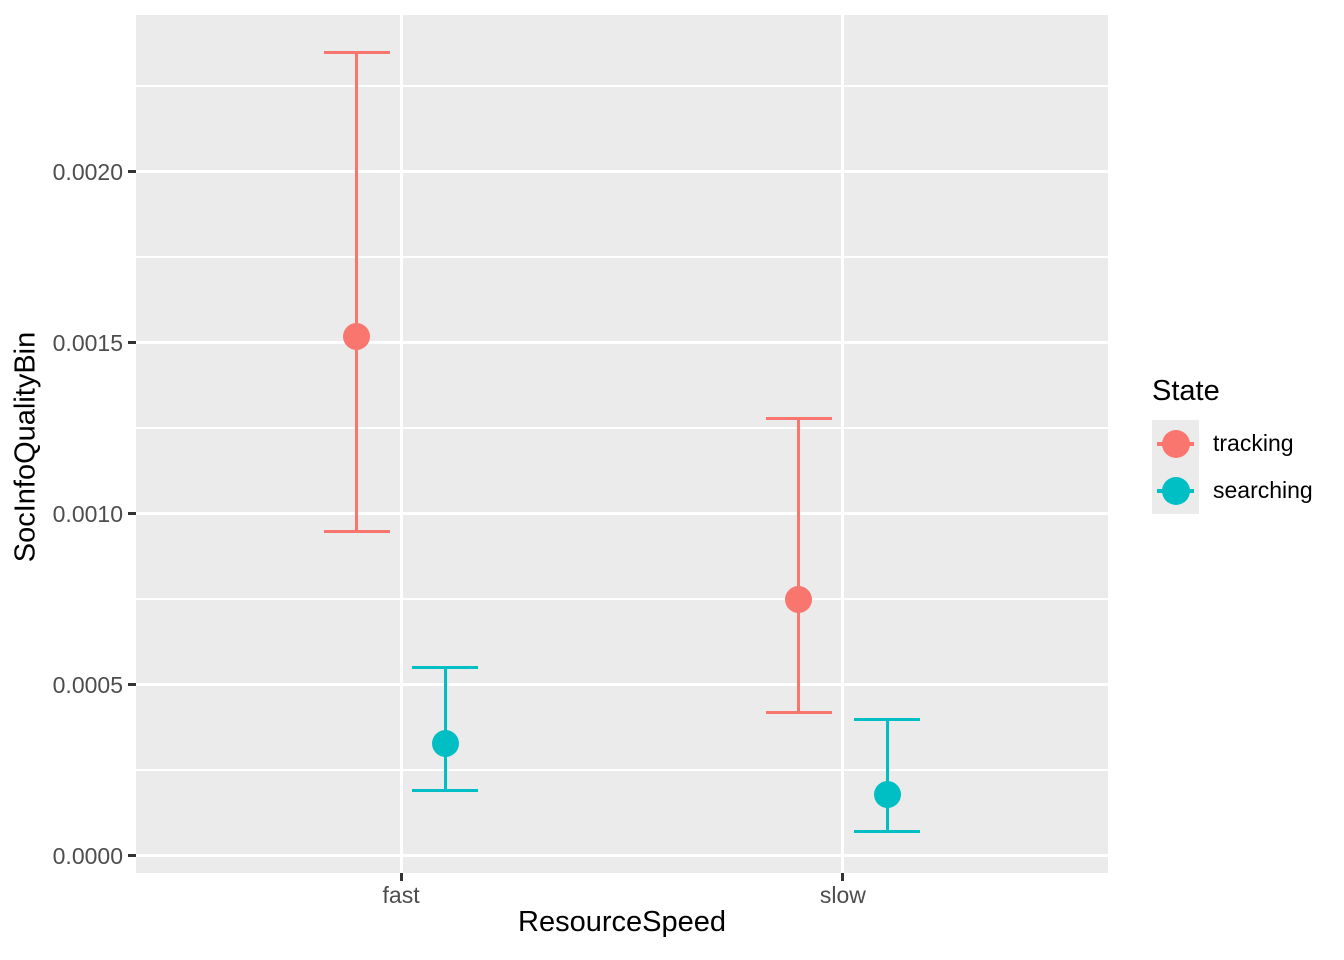 The width and height of the screenshot is (1344, 960). Describe the element at coordinates (401, 895) in the screenshot. I see `x-tick-label: fast` at that location.